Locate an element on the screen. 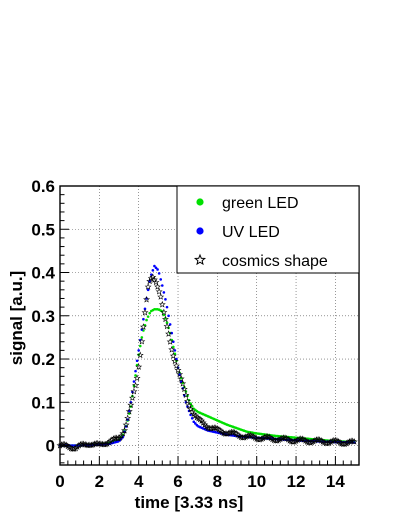 The image size is (403, 521). legend-label: UV LED is located at coordinates (251, 232).